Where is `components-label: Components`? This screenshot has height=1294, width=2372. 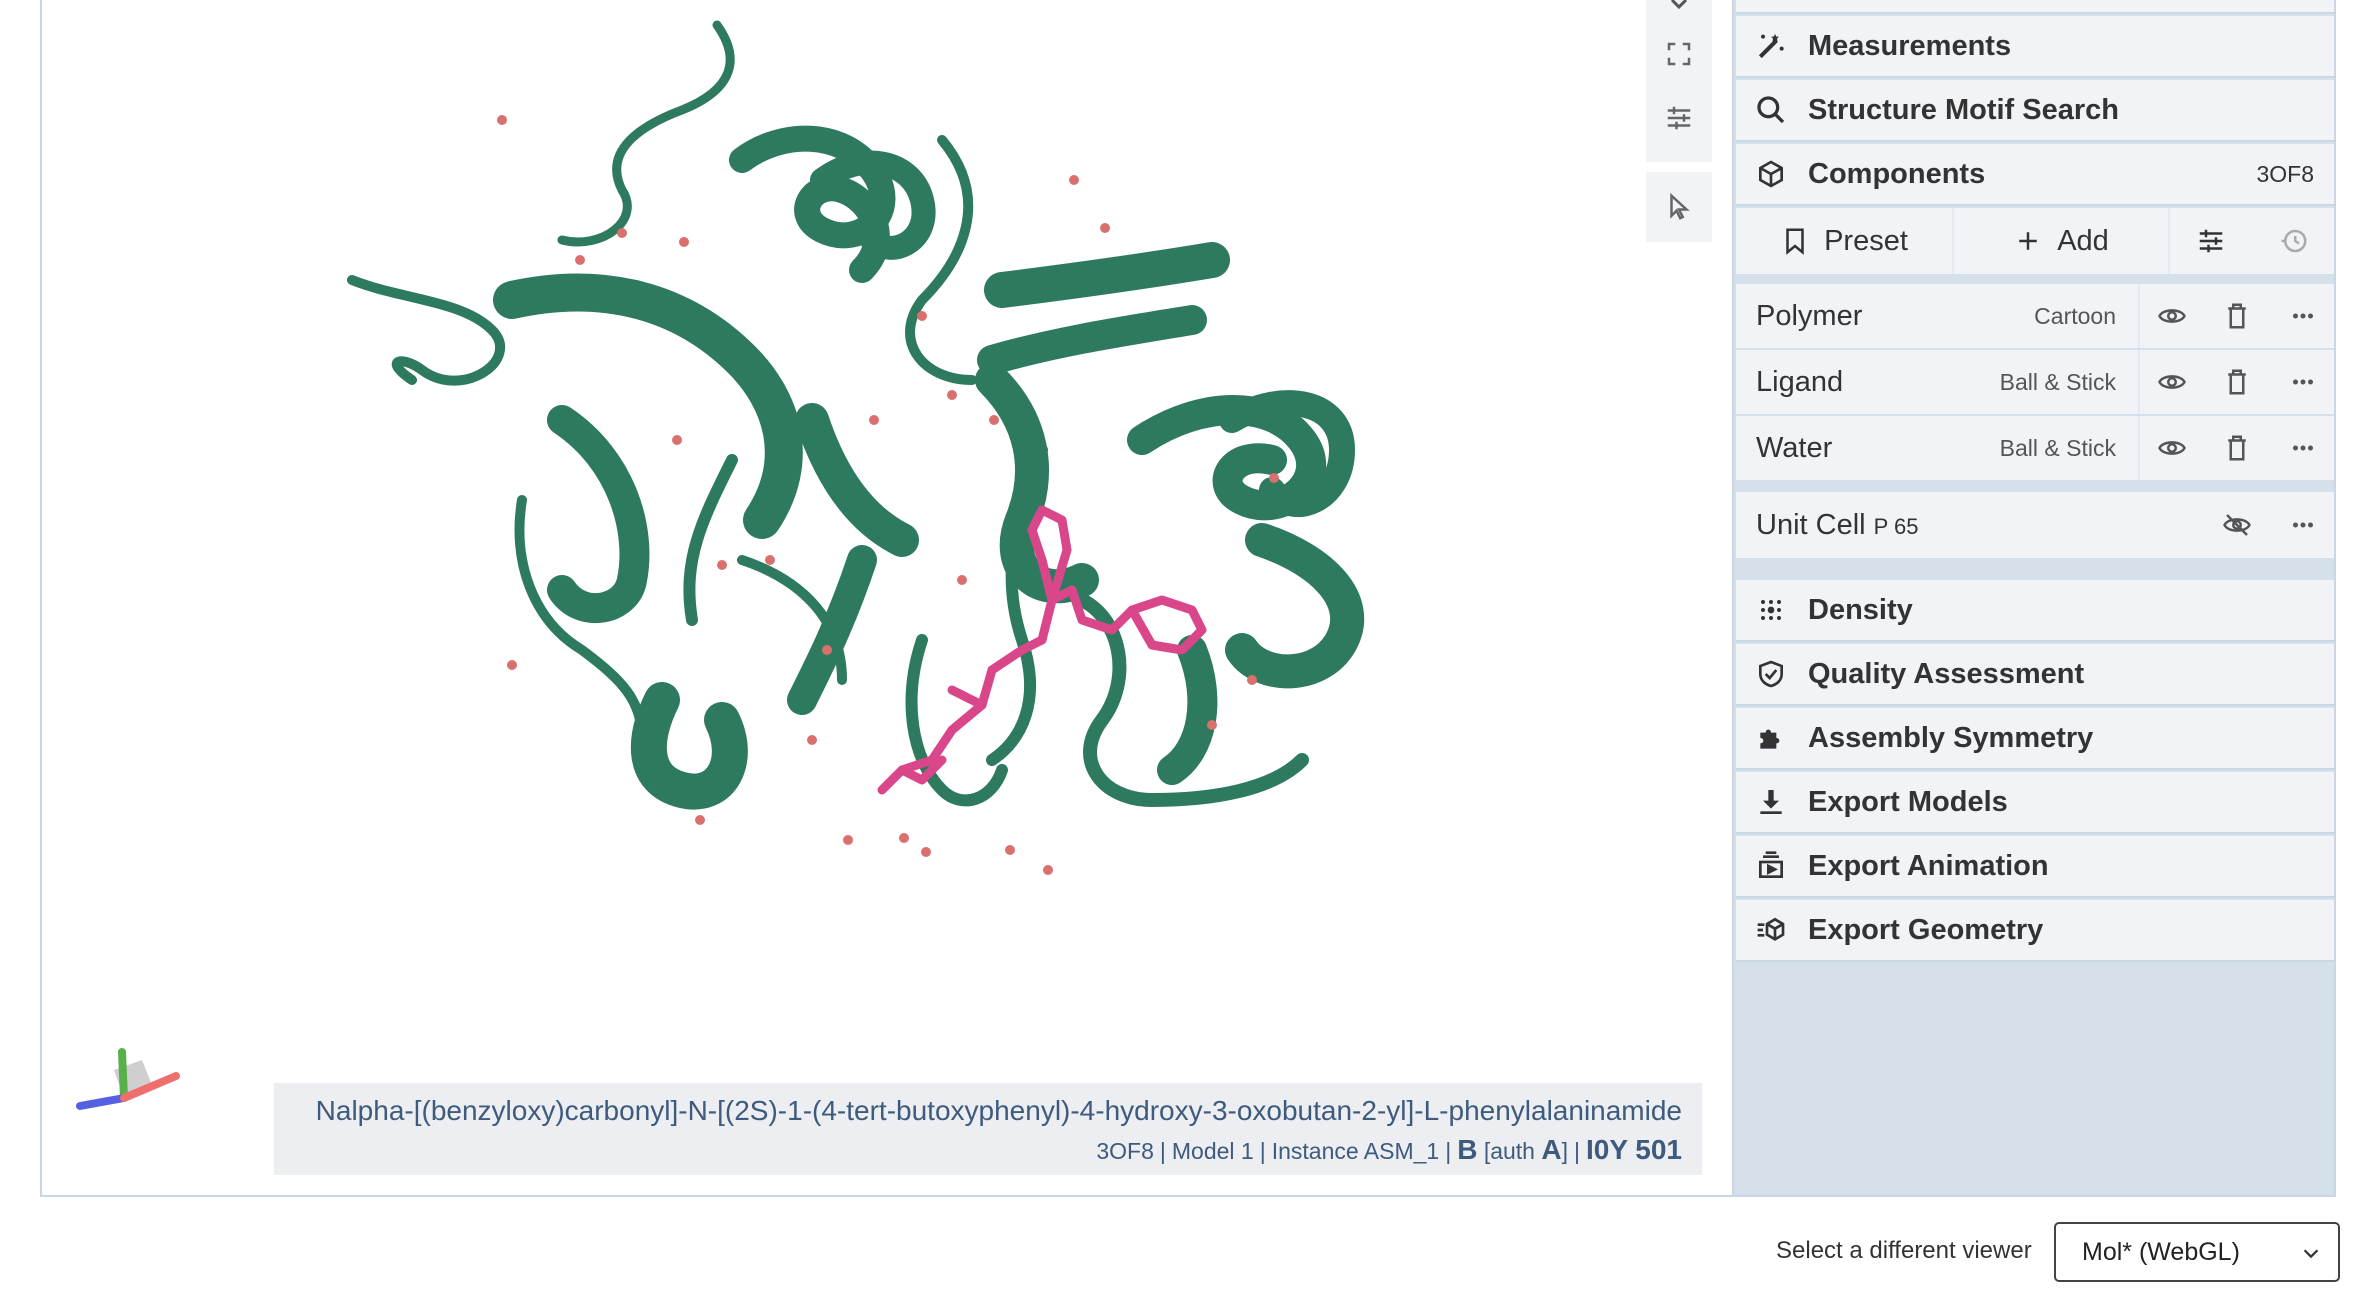
components-label: Components is located at coordinates (1897, 173).